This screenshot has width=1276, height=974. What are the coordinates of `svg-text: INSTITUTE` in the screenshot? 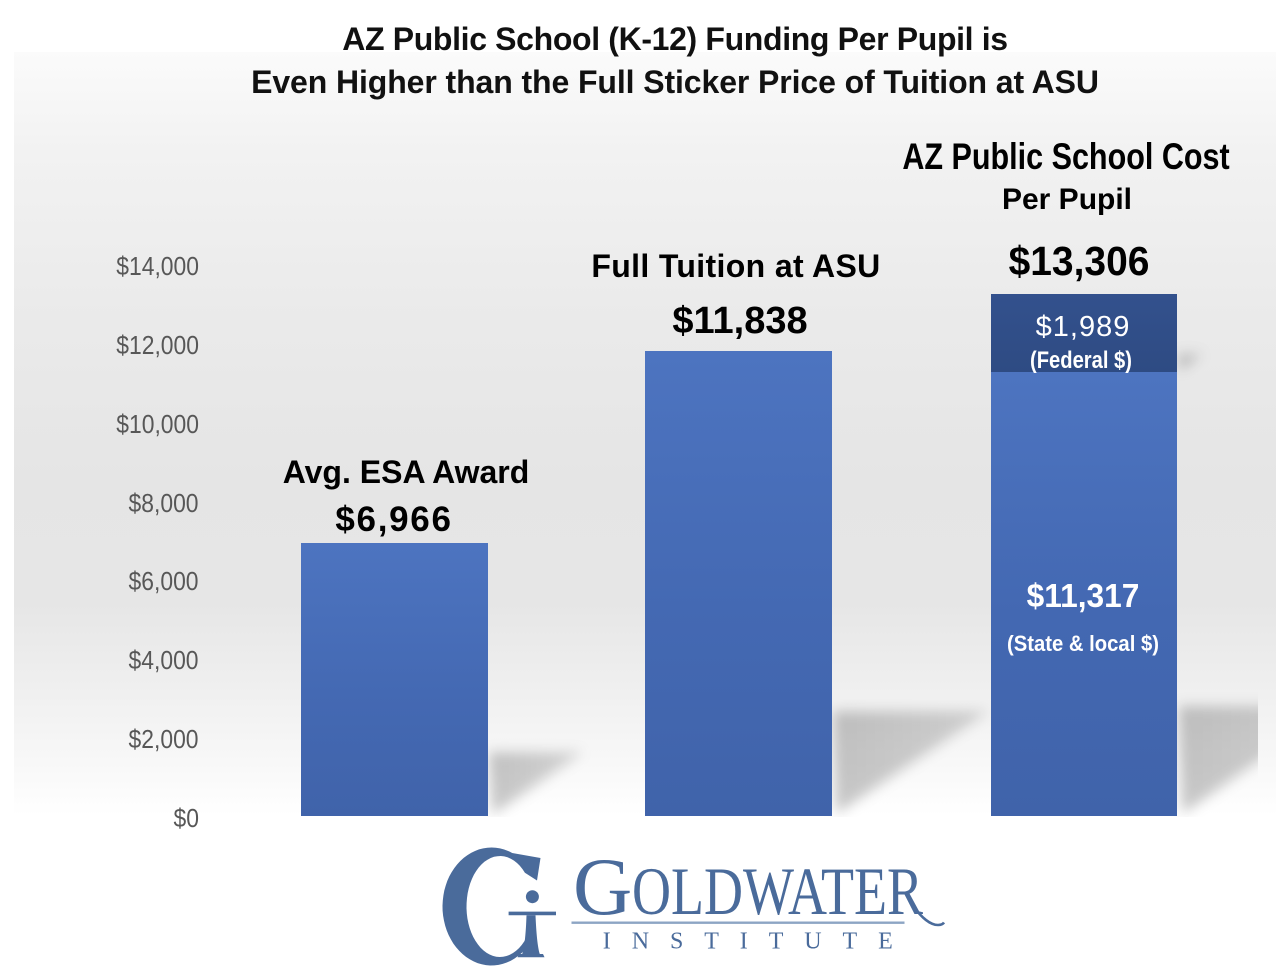 It's located at (748, 942).